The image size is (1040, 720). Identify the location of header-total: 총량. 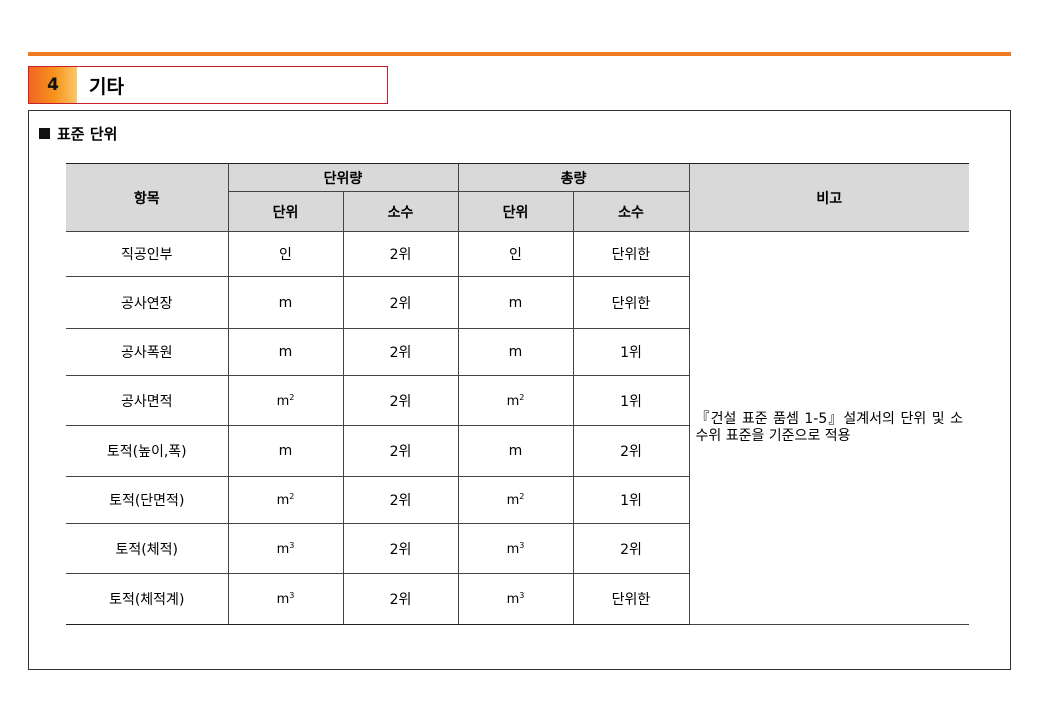
(573, 177).